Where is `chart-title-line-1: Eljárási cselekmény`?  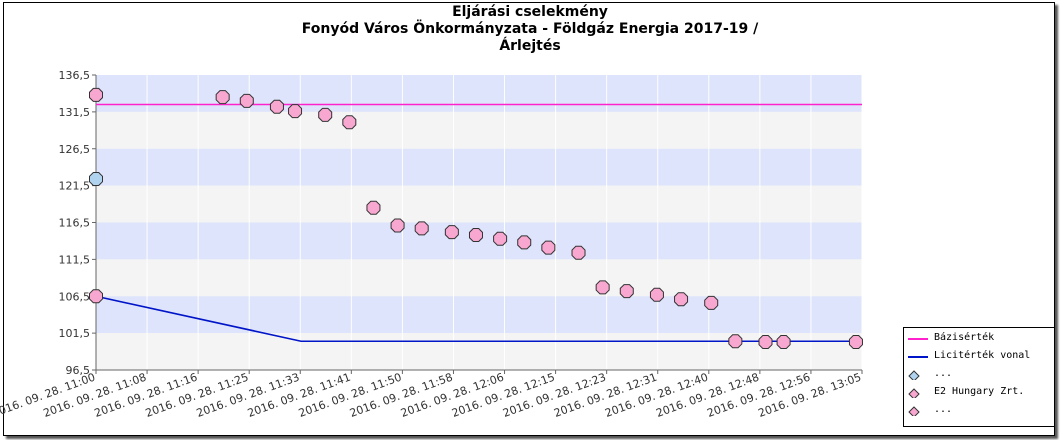 chart-title-line-1: Eljárási cselekmény is located at coordinates (530, 12).